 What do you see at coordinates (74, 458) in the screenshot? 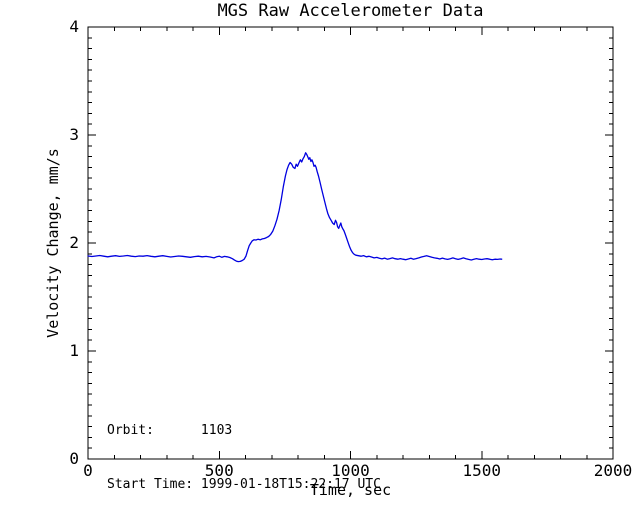
I see `y-tick-label: 0` at bounding box center [74, 458].